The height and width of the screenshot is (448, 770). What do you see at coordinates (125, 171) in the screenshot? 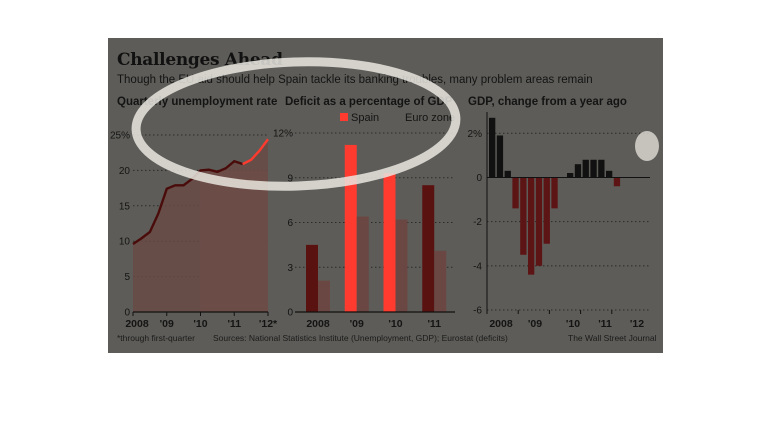
I see `unemployment-y-tick: 20` at bounding box center [125, 171].